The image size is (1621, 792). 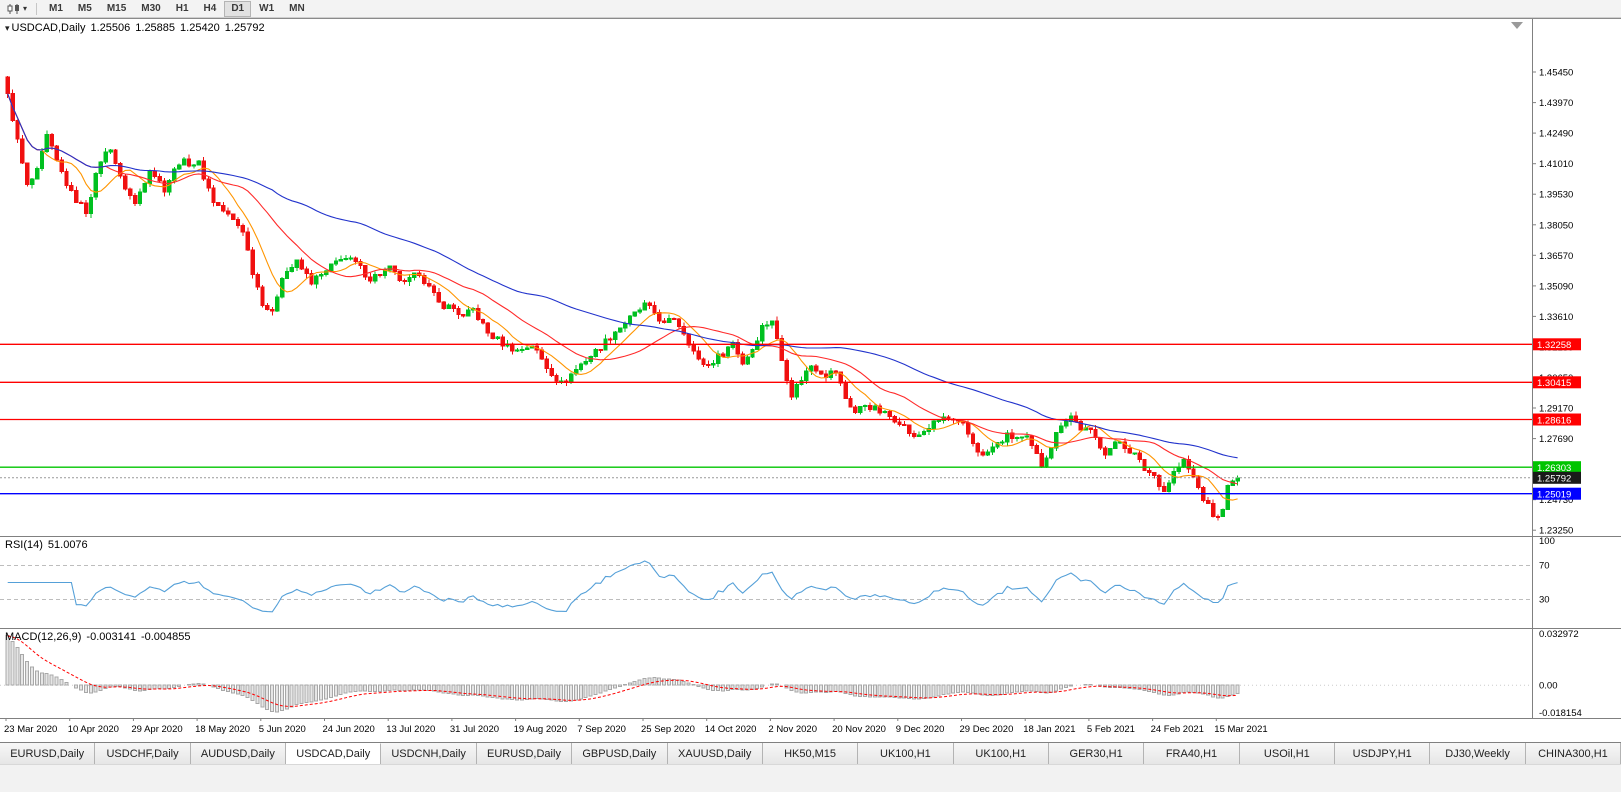 I want to click on date-tick-label: 18 May 2020, so click(x=222, y=729).